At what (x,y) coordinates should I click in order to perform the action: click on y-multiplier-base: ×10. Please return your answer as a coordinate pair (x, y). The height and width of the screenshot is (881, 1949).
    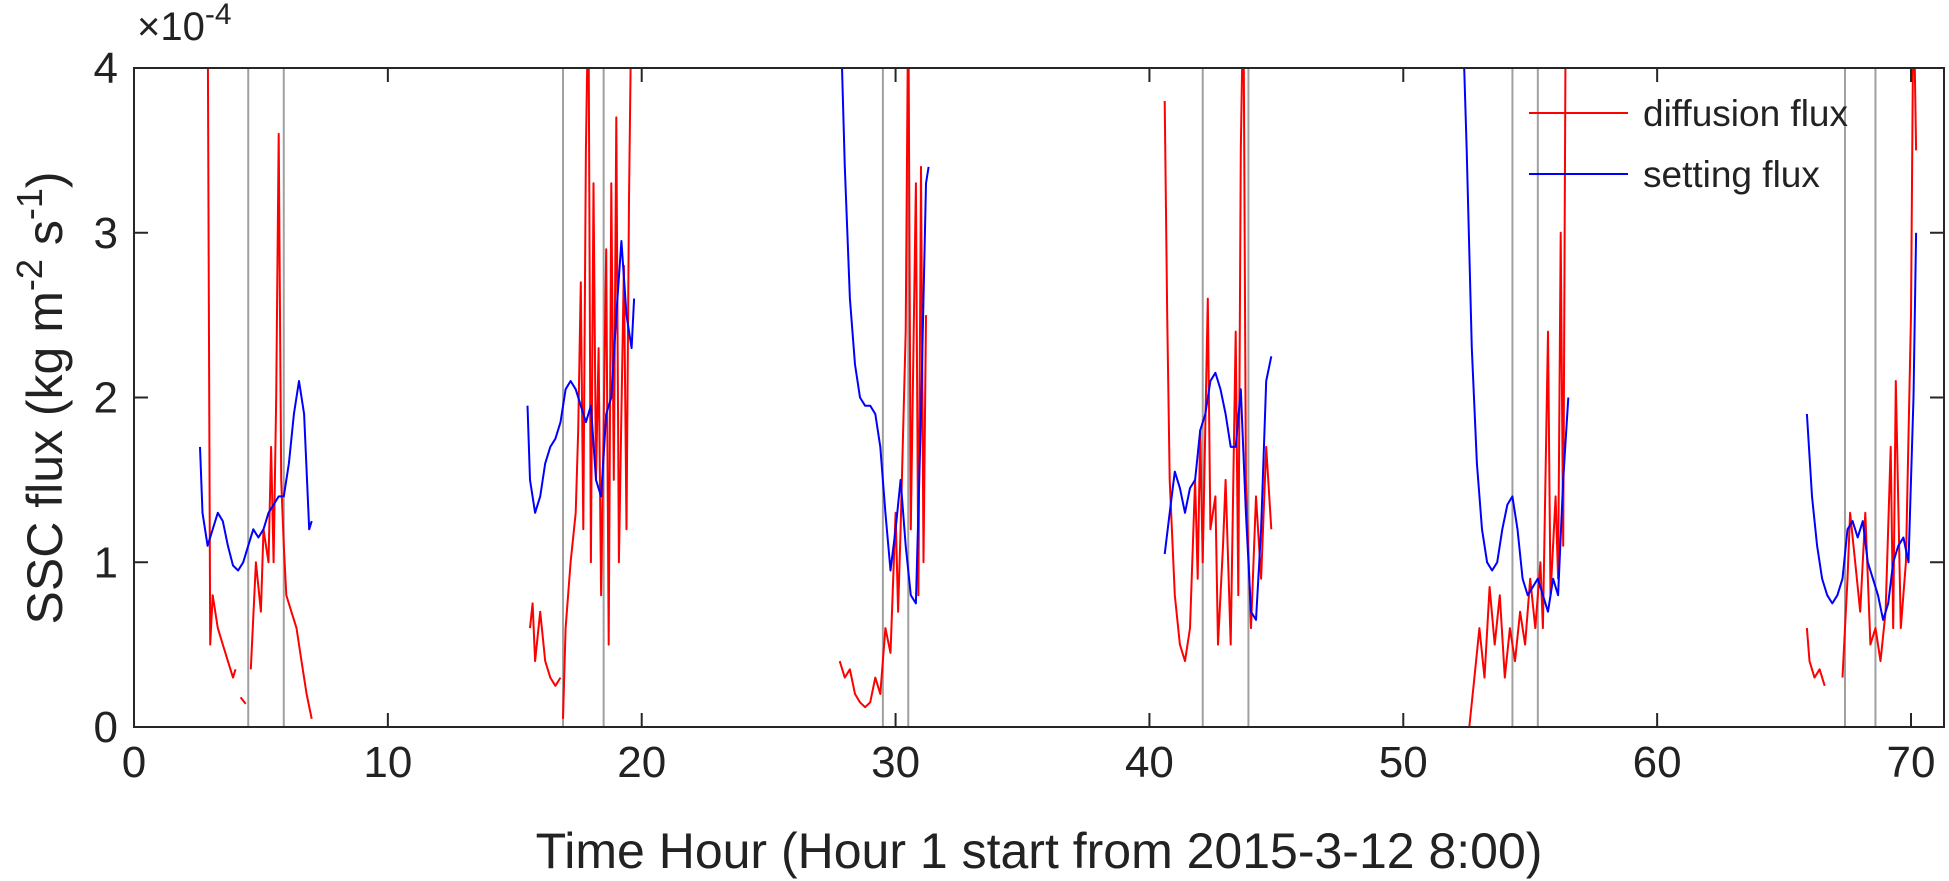
    Looking at the image, I should click on (171, 27).